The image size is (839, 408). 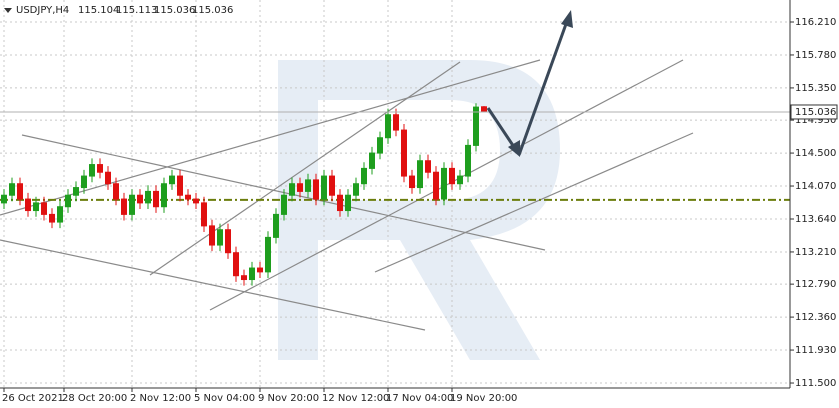 What do you see at coordinates (160, 398) in the screenshot?
I see `x-tick-label: 2 Nov 12:00` at bounding box center [160, 398].